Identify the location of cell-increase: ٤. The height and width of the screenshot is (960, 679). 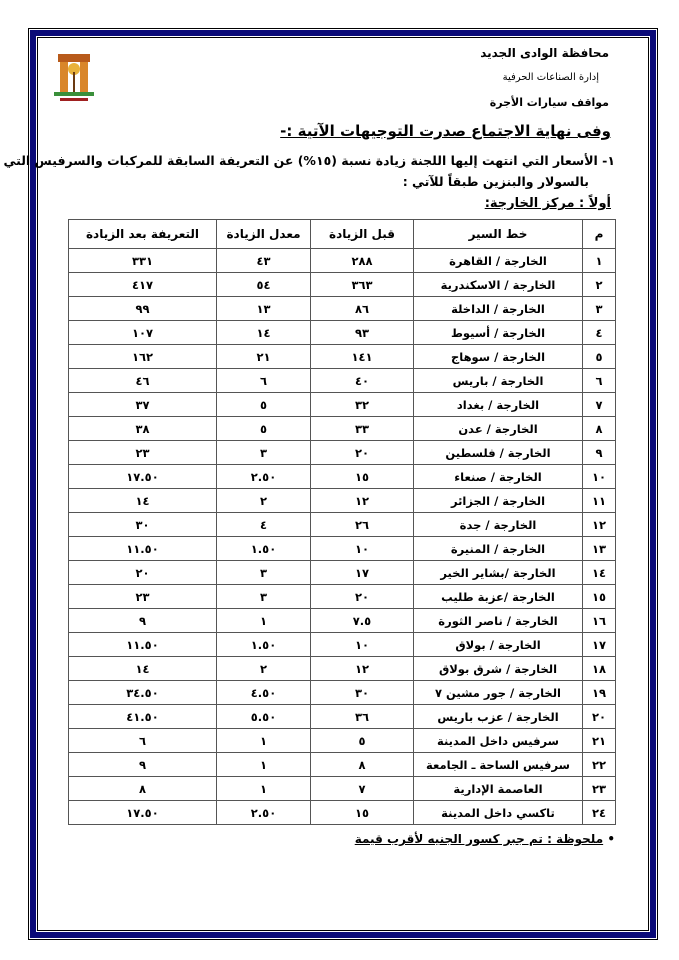
(263, 524).